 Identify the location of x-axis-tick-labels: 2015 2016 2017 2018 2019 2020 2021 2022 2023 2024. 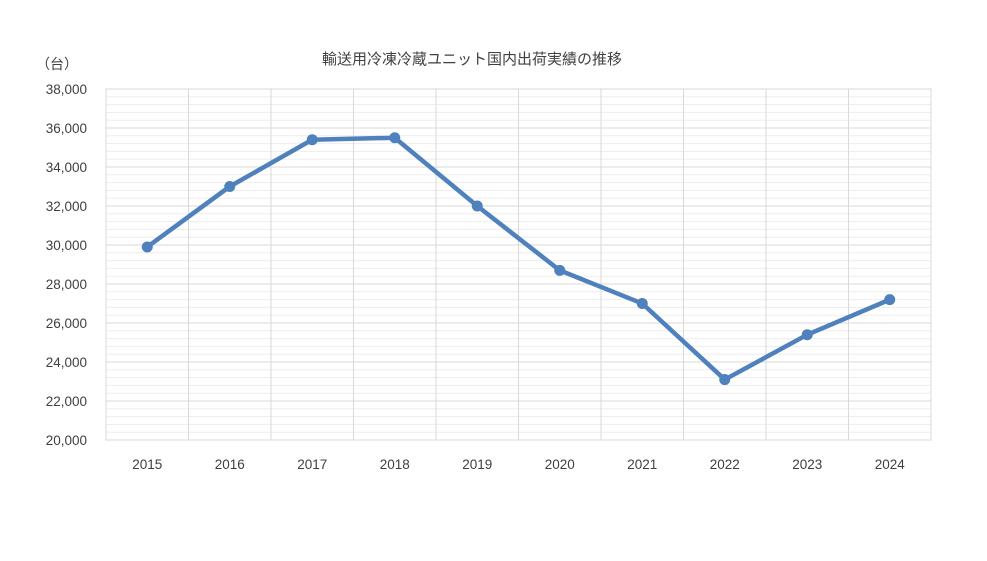
(518, 464).